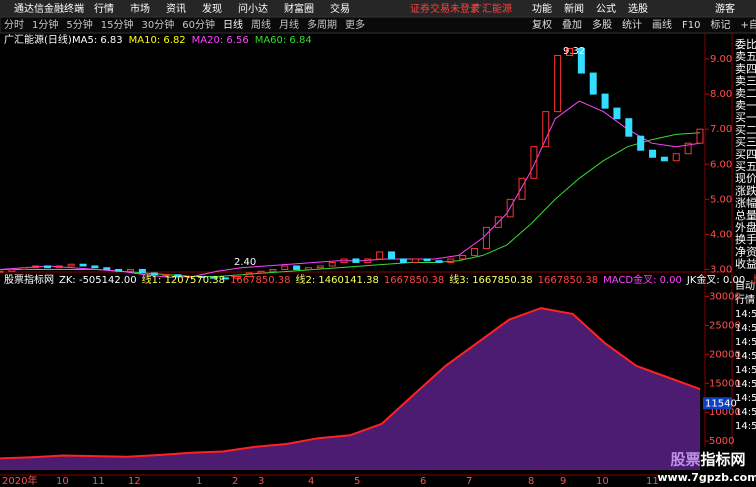 This screenshot has height=487, width=756. What do you see at coordinates (14, 25) in the screenshot?
I see `period-tab: 分时` at bounding box center [14, 25].